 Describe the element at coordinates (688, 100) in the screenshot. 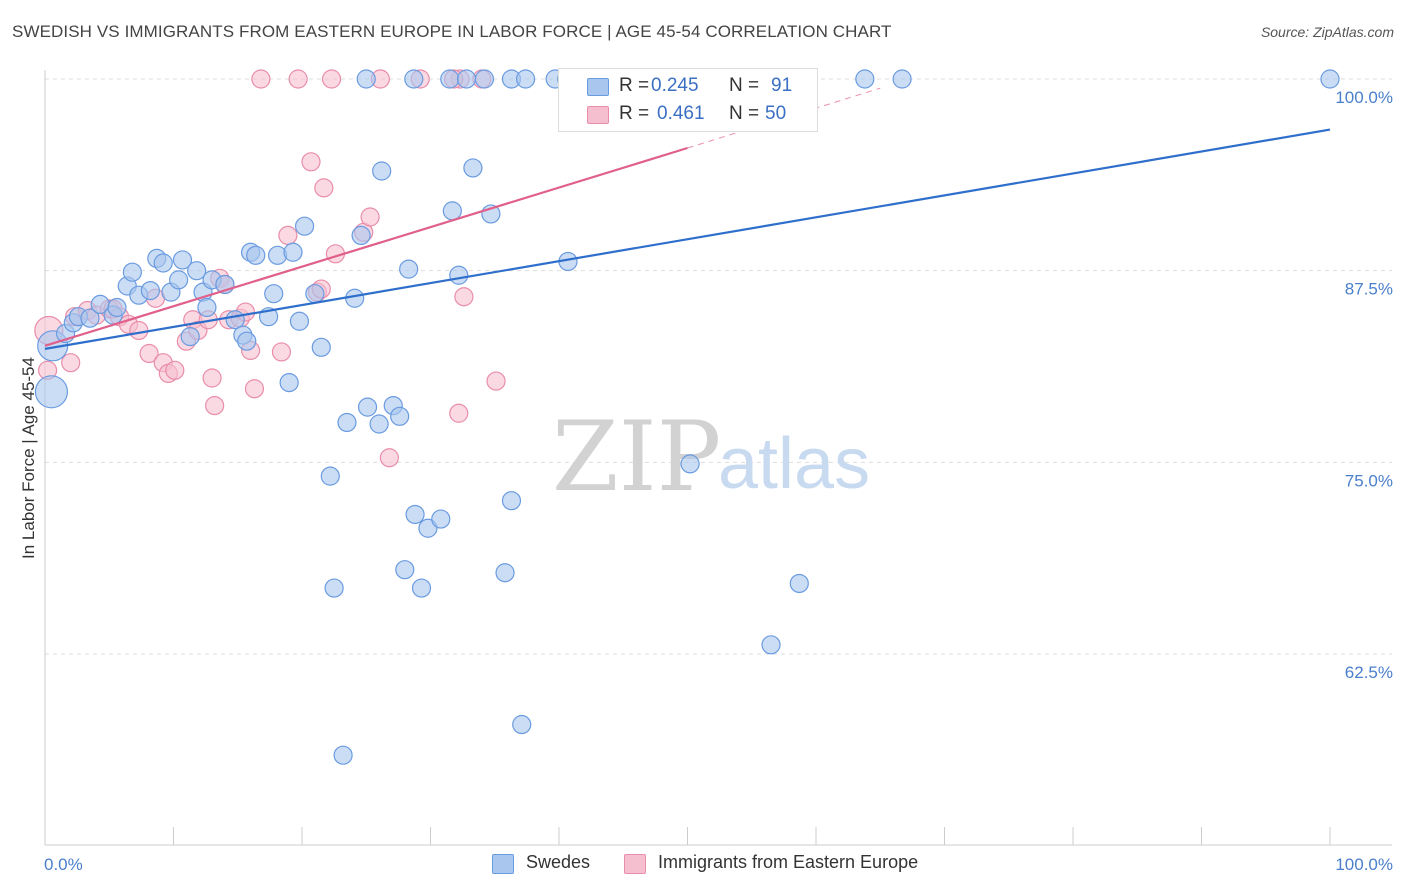

I see `legend-box: R = 0.245 N = 91 R = 0.461 N = 50` at that location.